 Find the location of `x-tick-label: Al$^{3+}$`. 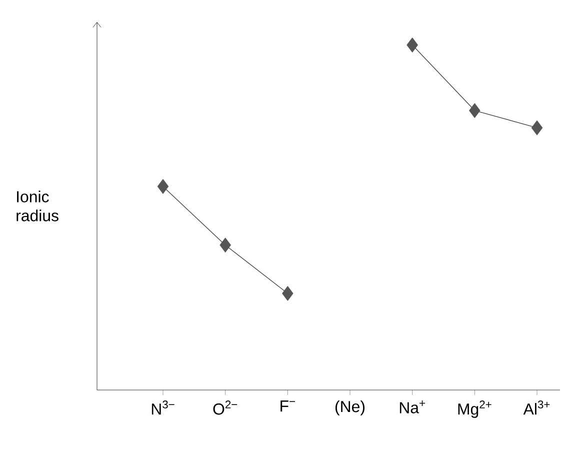

x-tick-label: Al$^{3+}$ is located at coordinates (536, 407).